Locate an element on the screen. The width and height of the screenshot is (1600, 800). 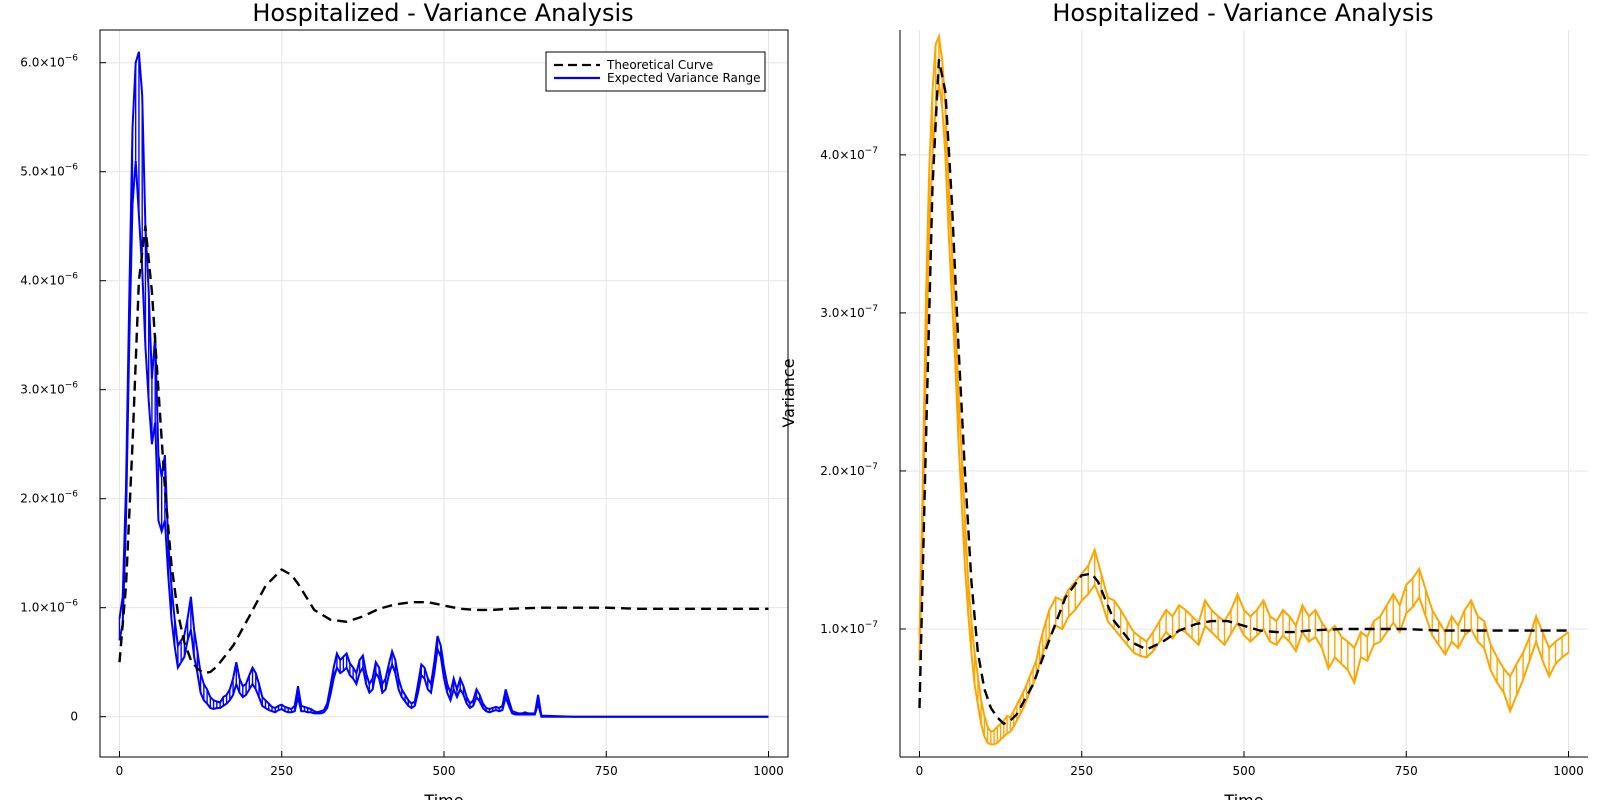
right-chart-title: Hospitalized - Variance Analysis is located at coordinates (1242, 13).